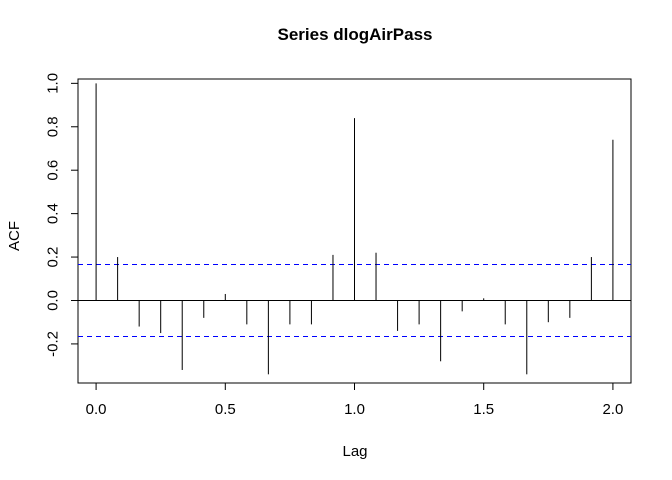 The height and width of the screenshot is (480, 672). I want to click on y-tick-label: 0.0, so click(53, 300).